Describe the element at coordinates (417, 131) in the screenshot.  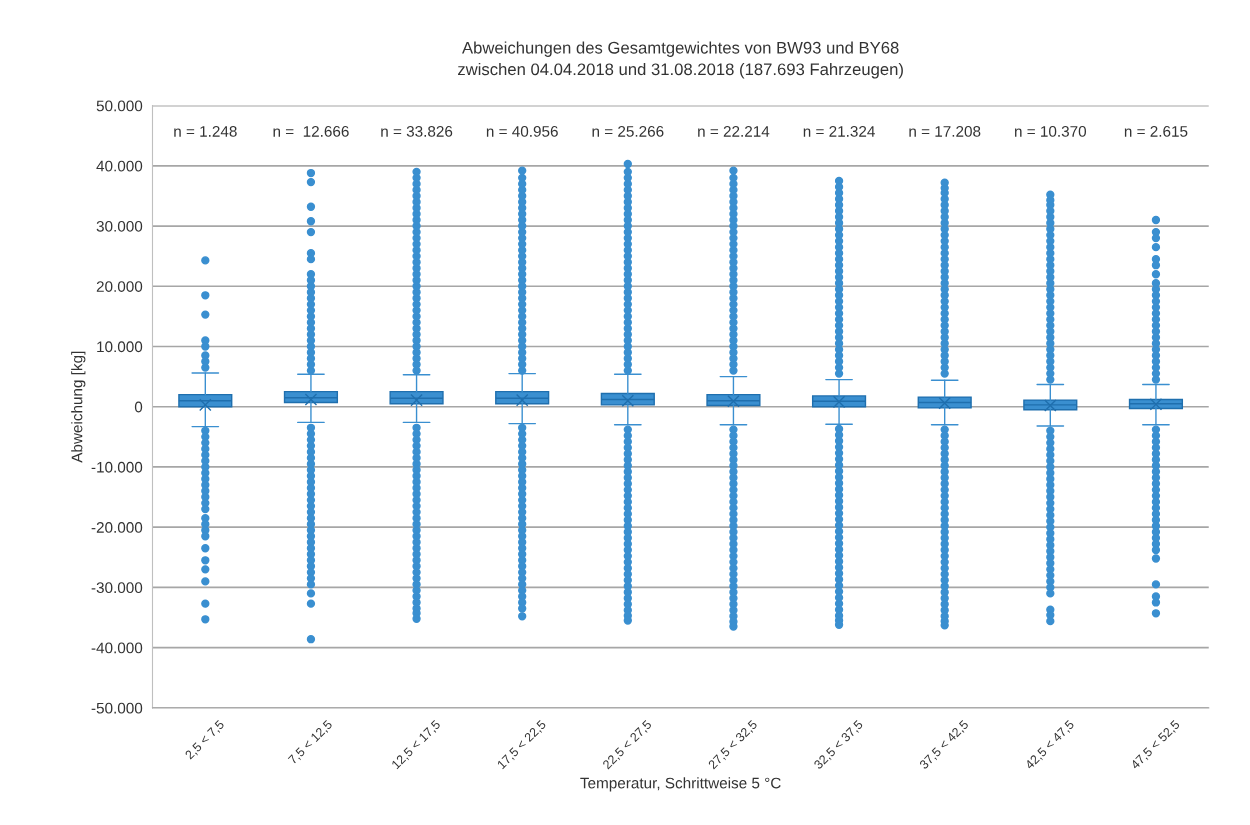
I see `annotation: n = 33.826` at that location.